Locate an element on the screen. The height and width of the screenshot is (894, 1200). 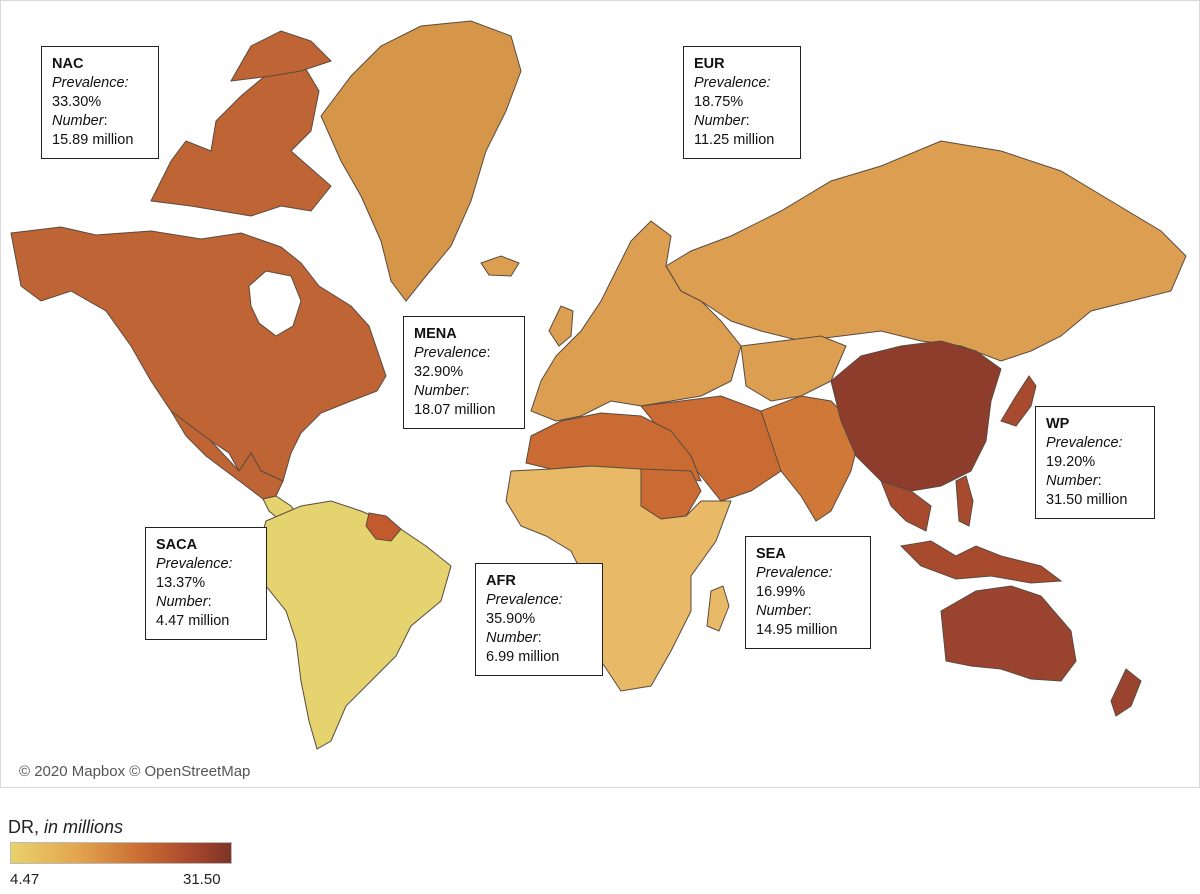
arctic-islands is located at coordinates (241, 138).